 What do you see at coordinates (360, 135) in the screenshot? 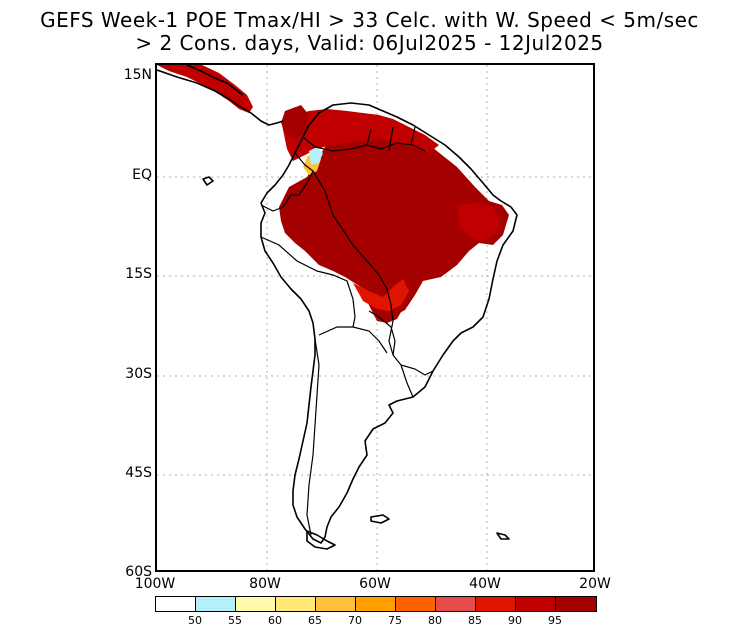
I see `shading-northern-coast` at bounding box center [360, 135].